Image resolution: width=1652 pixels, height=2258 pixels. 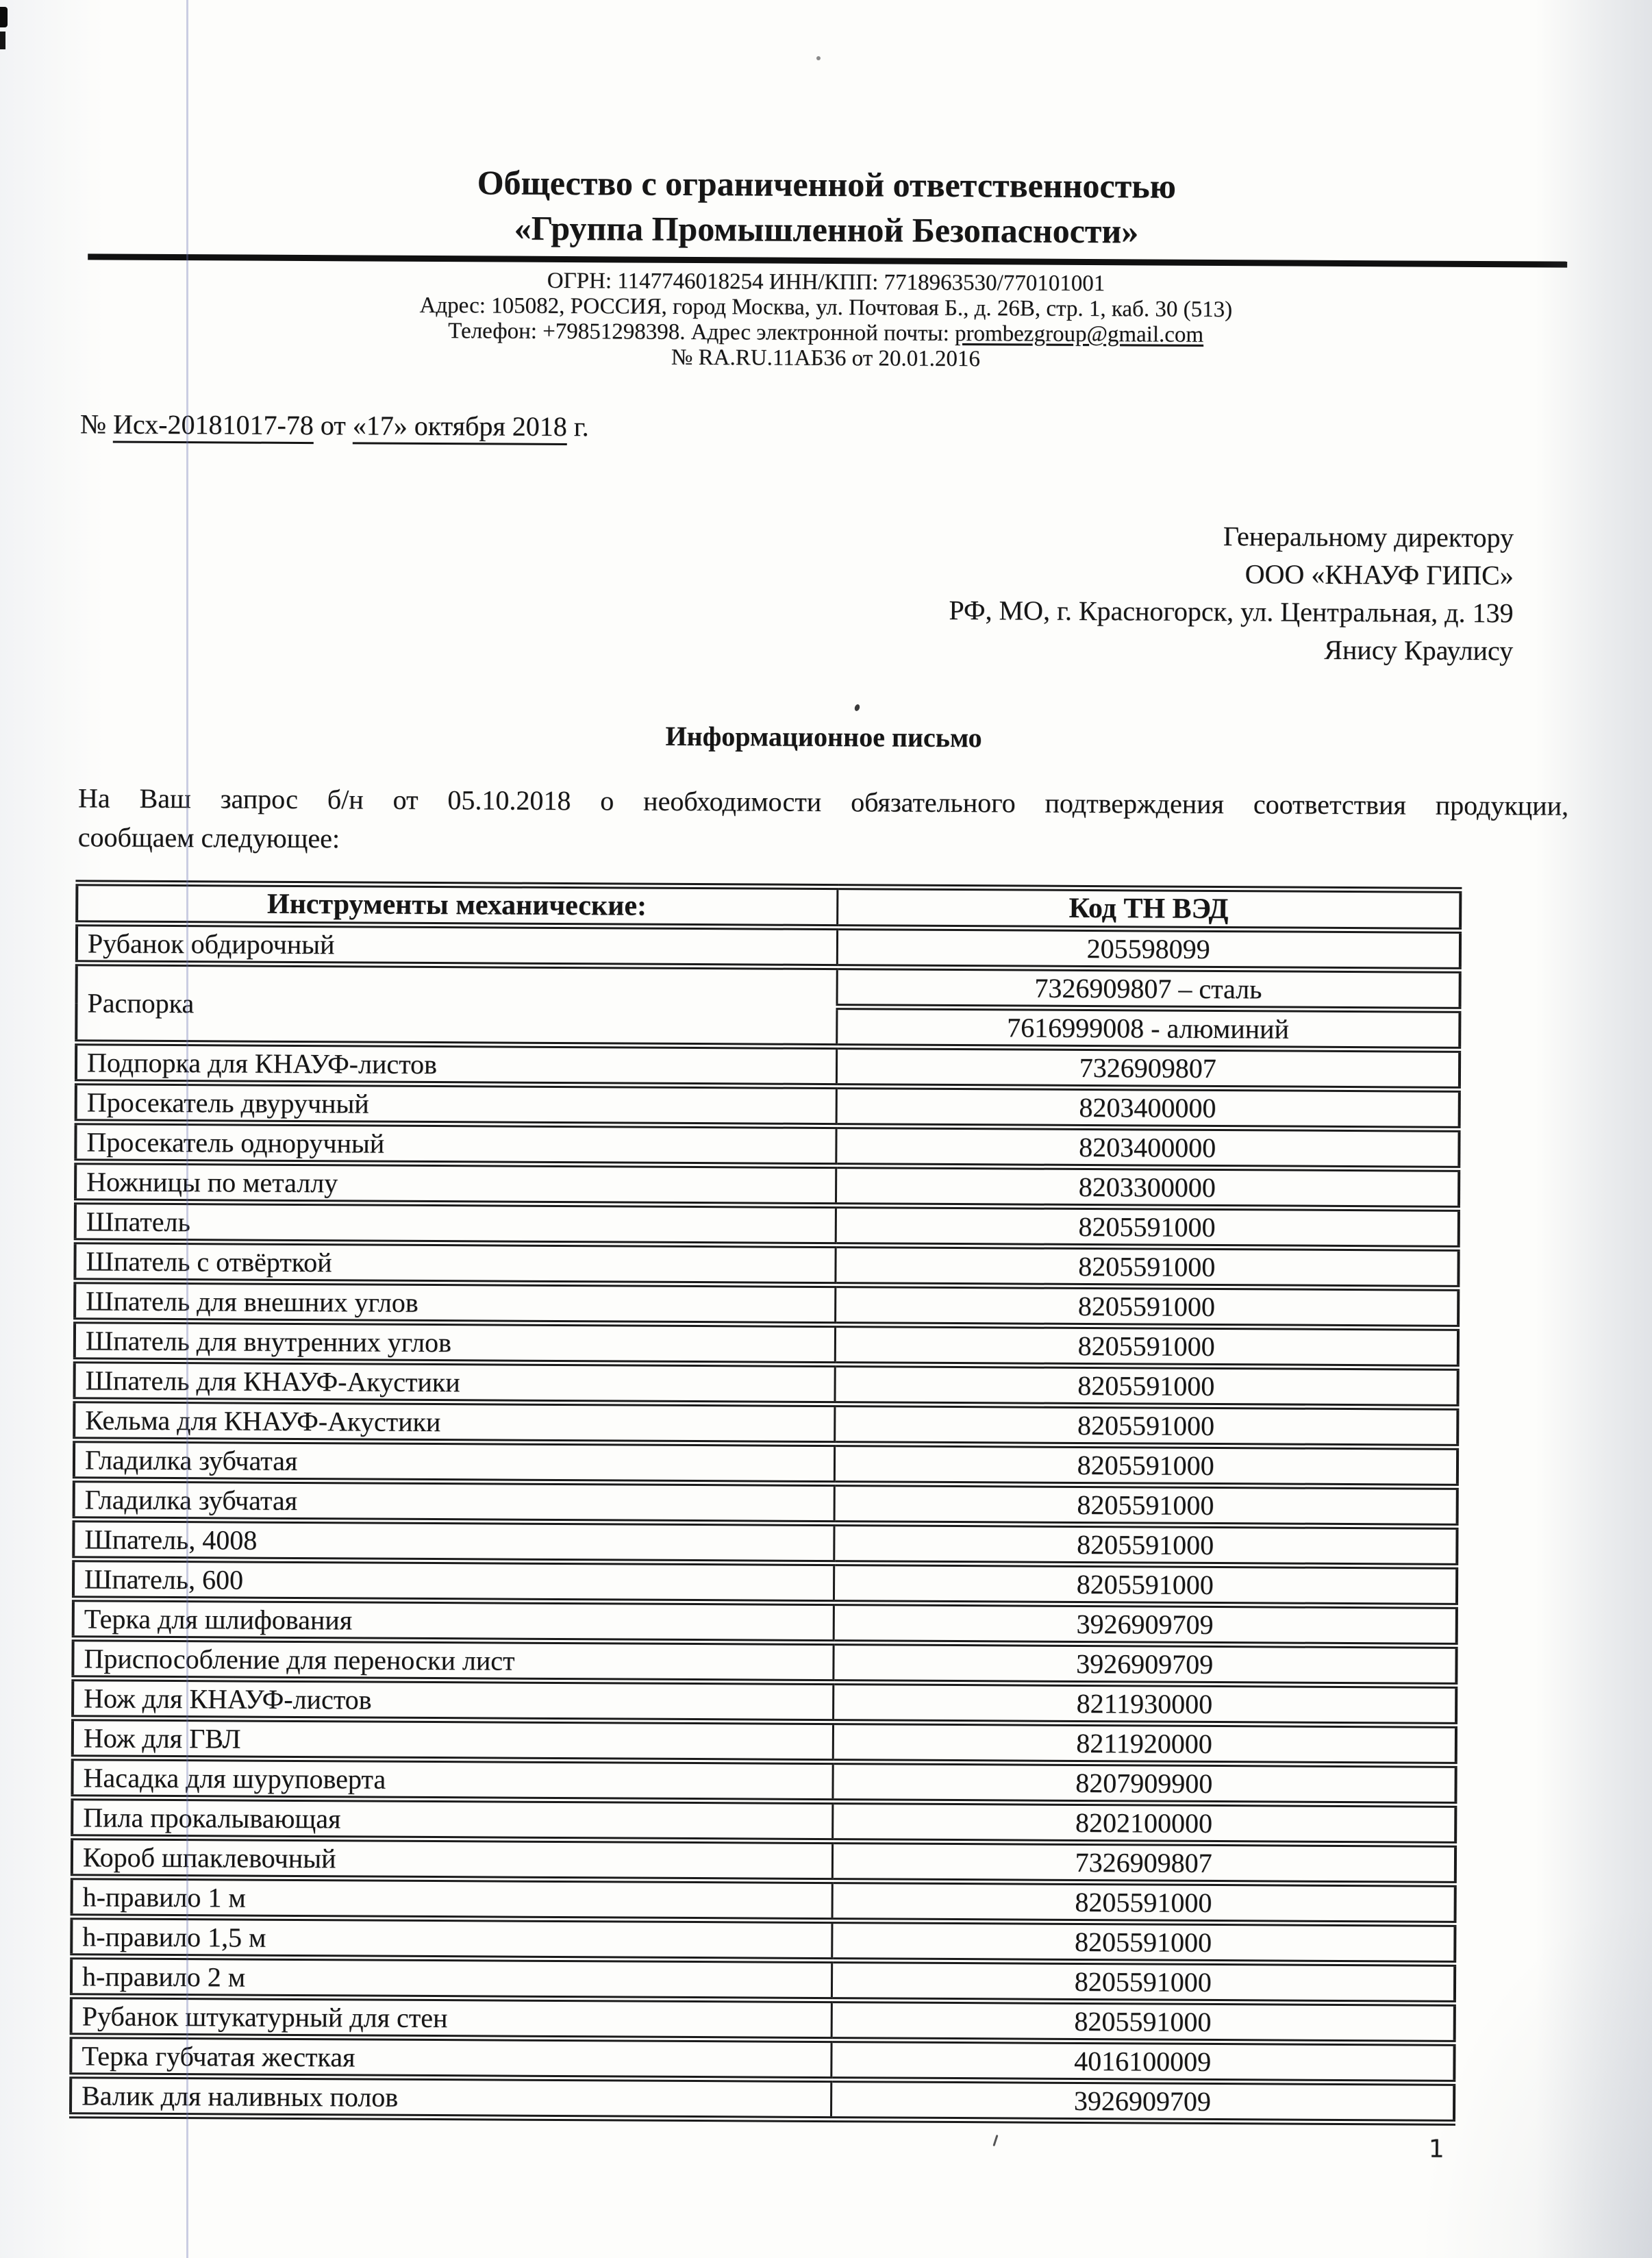 I want to click on scan-shadow-right, so click(x=1594, y=1129).